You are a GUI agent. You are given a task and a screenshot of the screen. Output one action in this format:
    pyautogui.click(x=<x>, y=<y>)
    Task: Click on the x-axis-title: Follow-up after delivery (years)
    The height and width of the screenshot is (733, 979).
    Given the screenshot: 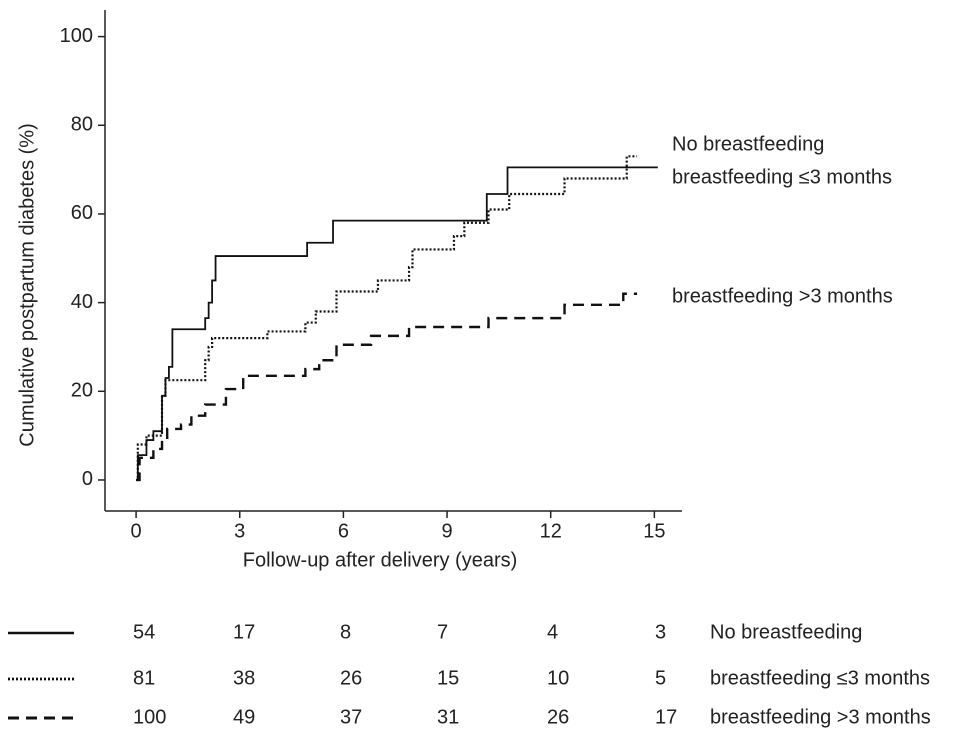 What is the action you would take?
    pyautogui.click(x=380, y=560)
    